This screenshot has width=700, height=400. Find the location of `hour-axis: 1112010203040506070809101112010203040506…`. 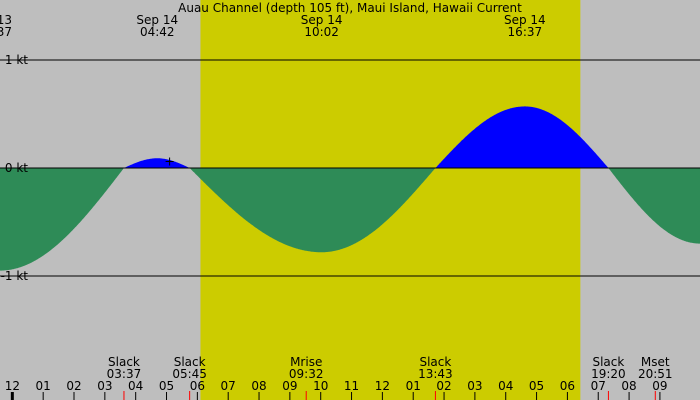

hour-axis: 1112010203040506070809101112010203040506… is located at coordinates (336, 389).